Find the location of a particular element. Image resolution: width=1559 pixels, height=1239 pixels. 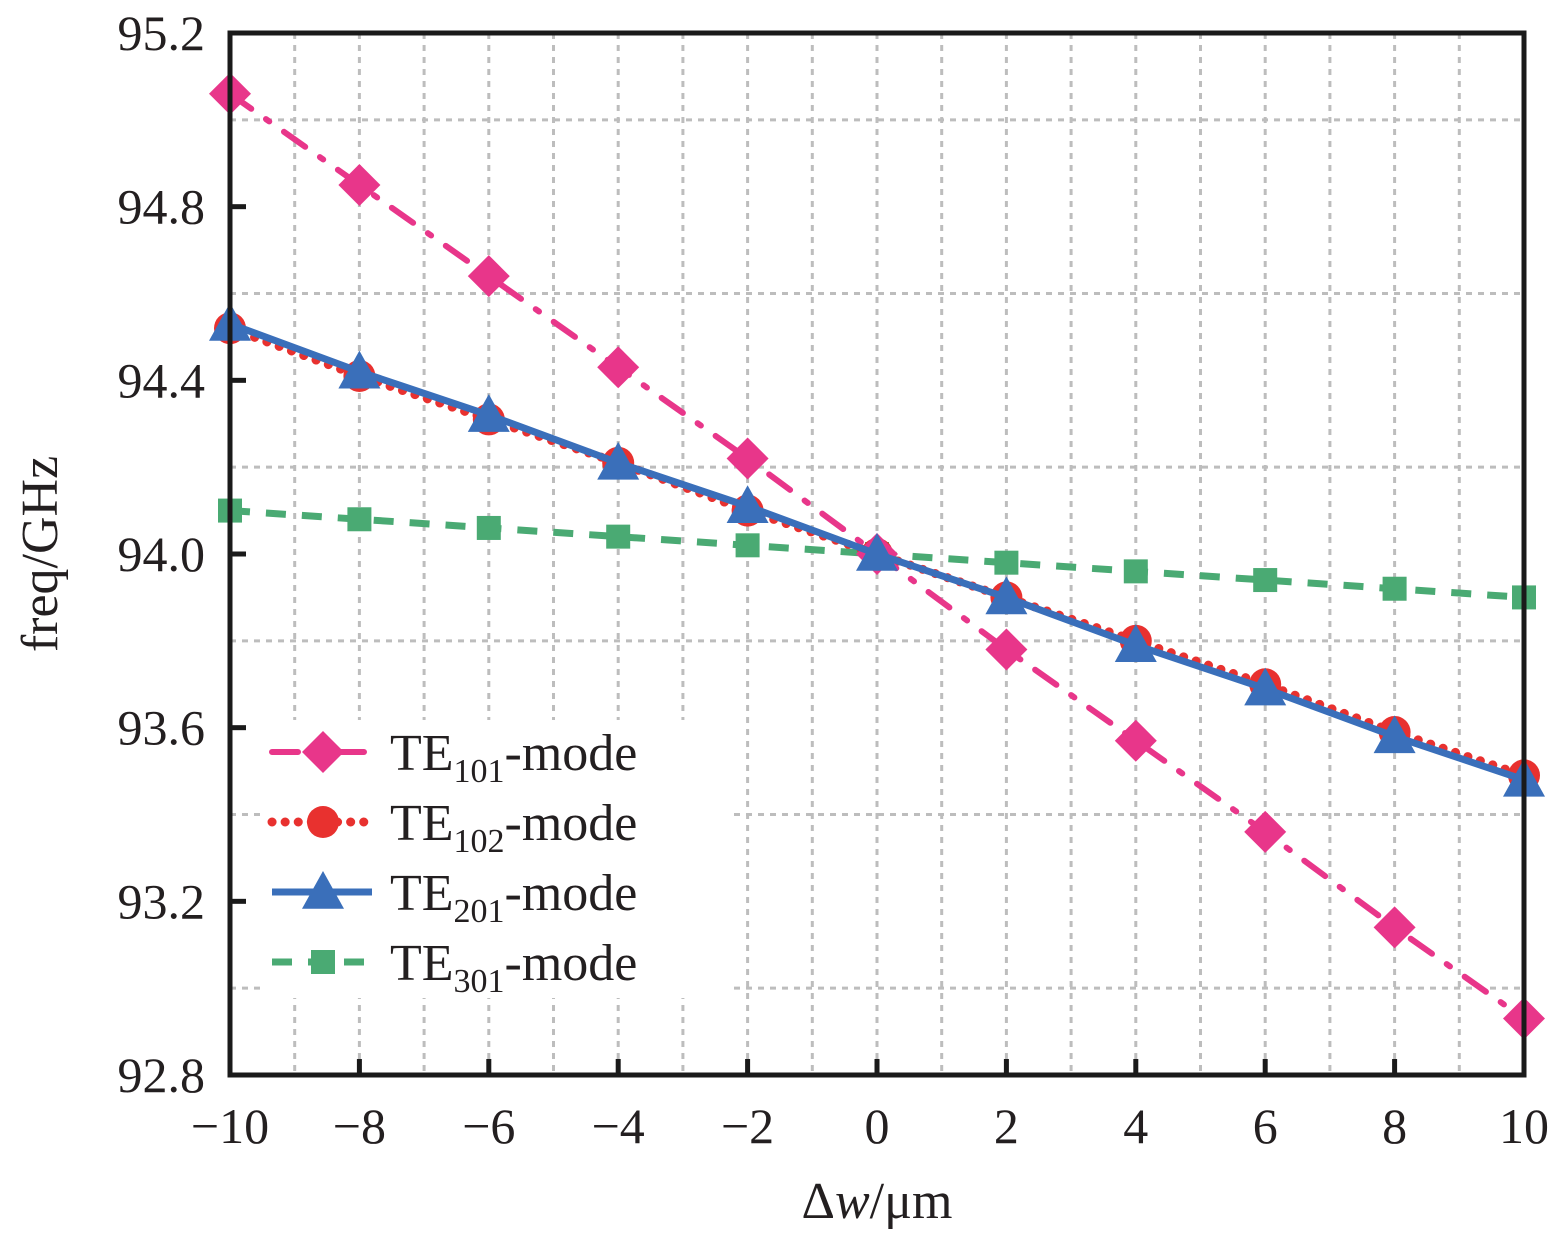

x-axis-title-var: w is located at coordinates (852, 1201).